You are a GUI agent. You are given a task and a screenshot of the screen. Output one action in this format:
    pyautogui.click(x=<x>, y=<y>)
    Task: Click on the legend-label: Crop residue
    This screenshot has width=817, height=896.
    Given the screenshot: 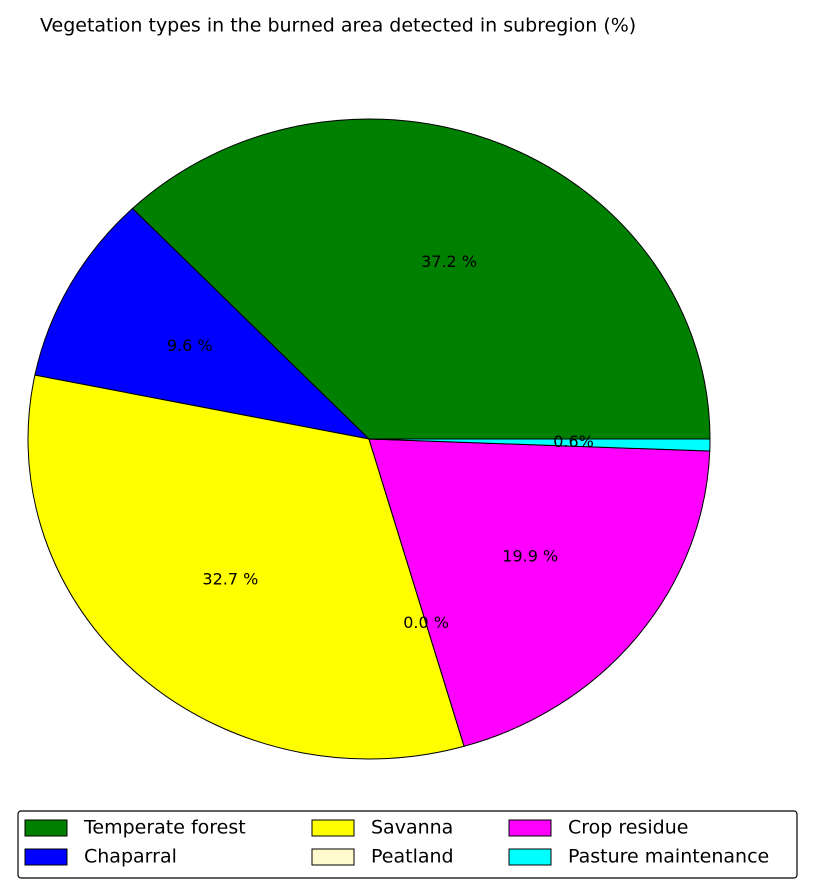 What is the action you would take?
    pyautogui.click(x=628, y=828)
    